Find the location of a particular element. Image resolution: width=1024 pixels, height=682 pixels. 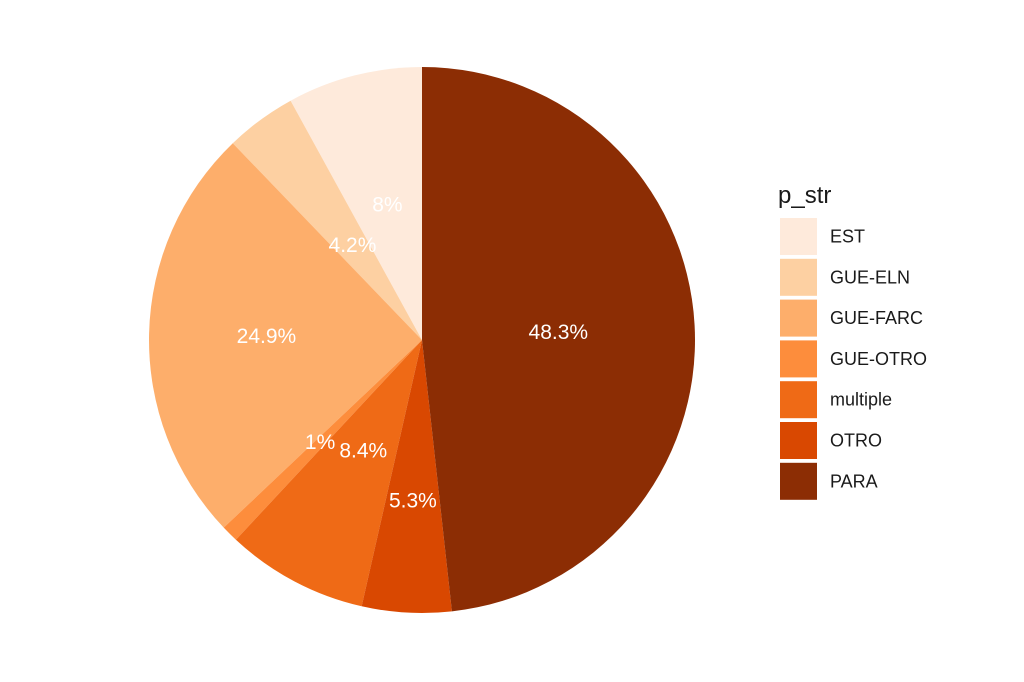

legend-label-otro: OTRO is located at coordinates (856, 441).